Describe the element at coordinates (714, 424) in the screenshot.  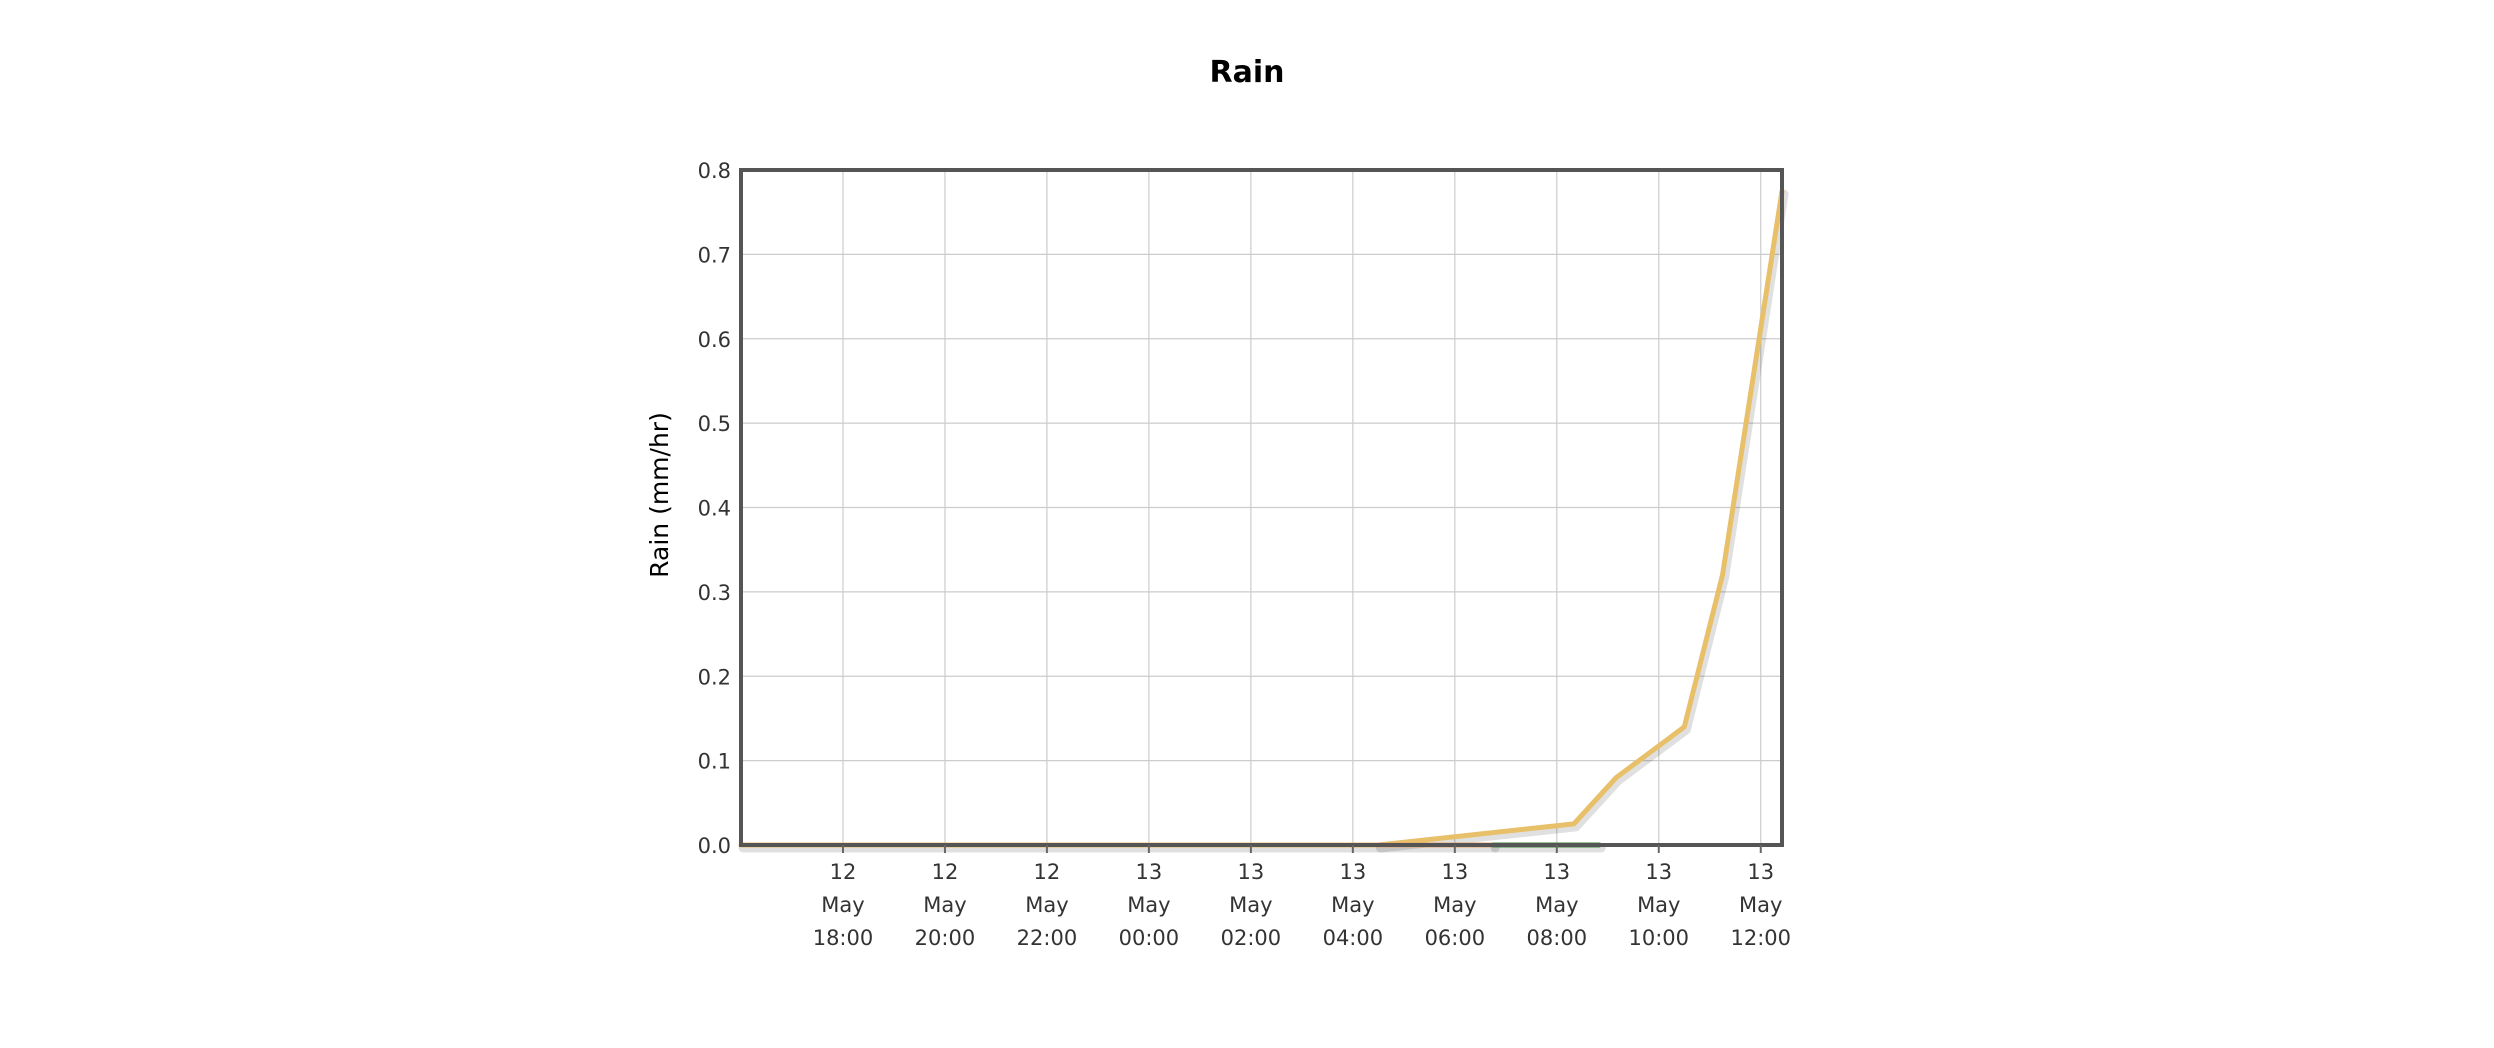
I see `y-tick-label: 0.5` at that location.